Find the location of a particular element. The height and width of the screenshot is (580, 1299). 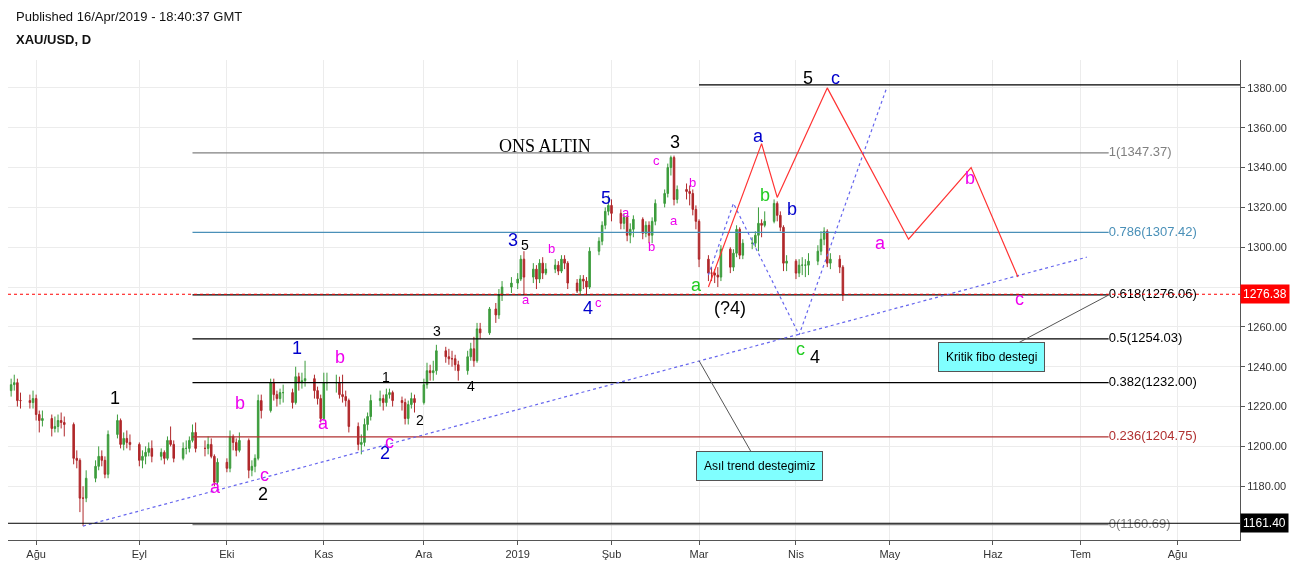

data-label: 0.786(1307.42) is located at coordinates (1152, 231).